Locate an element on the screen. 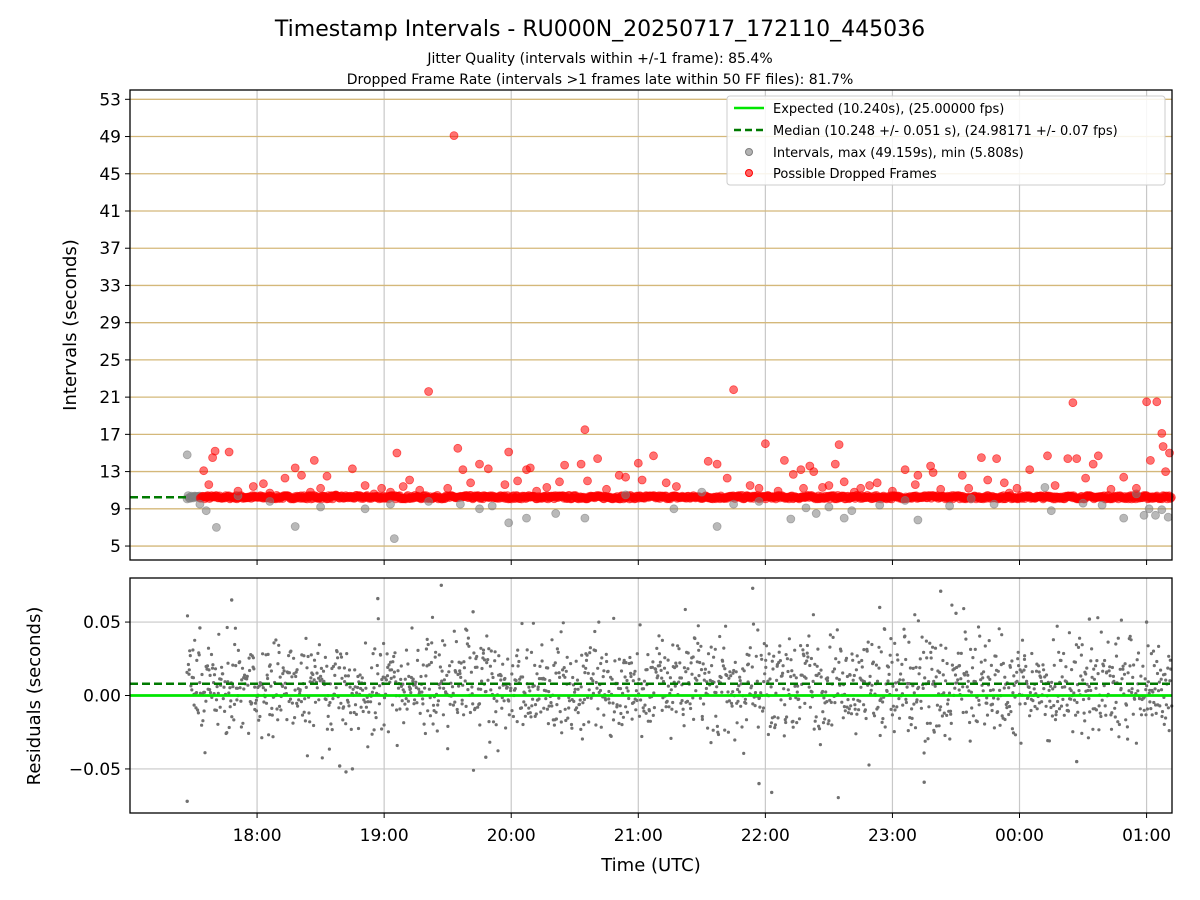 Image resolution: width=1200 pixels, height=900 pixels. residuals-y-ticks: −0.050.000.05 is located at coordinates (99, 696).